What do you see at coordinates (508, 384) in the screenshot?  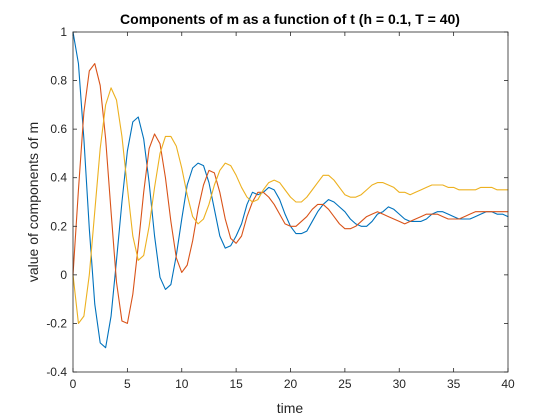 I see `x-tick-label: 40` at bounding box center [508, 384].